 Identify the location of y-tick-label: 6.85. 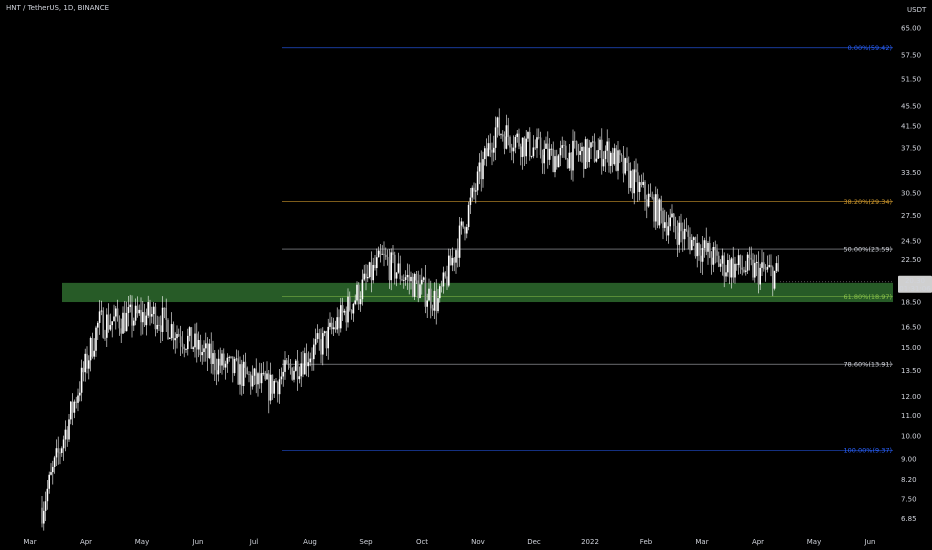
(909, 519).